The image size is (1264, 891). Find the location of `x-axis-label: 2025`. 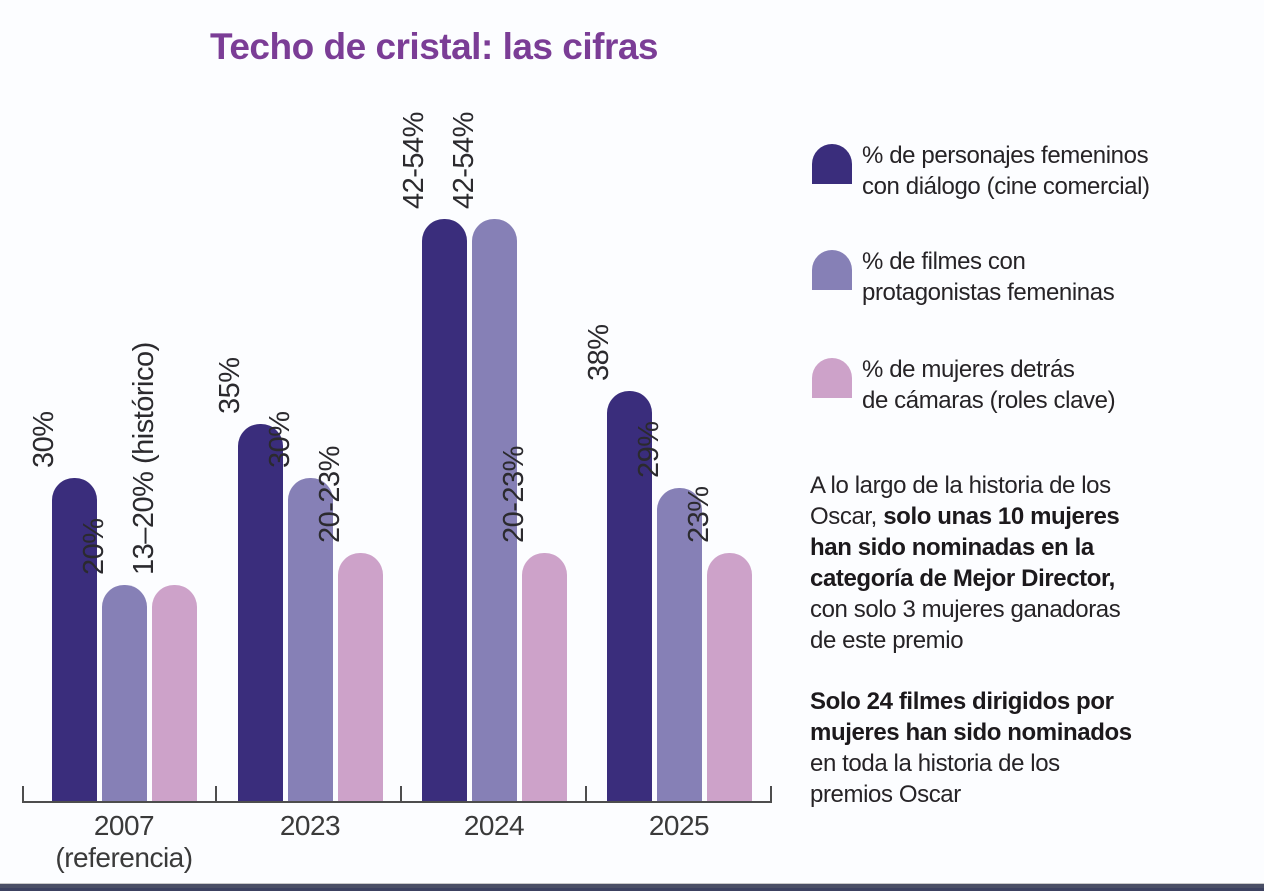

x-axis-label: 2025 is located at coordinates (679, 825).